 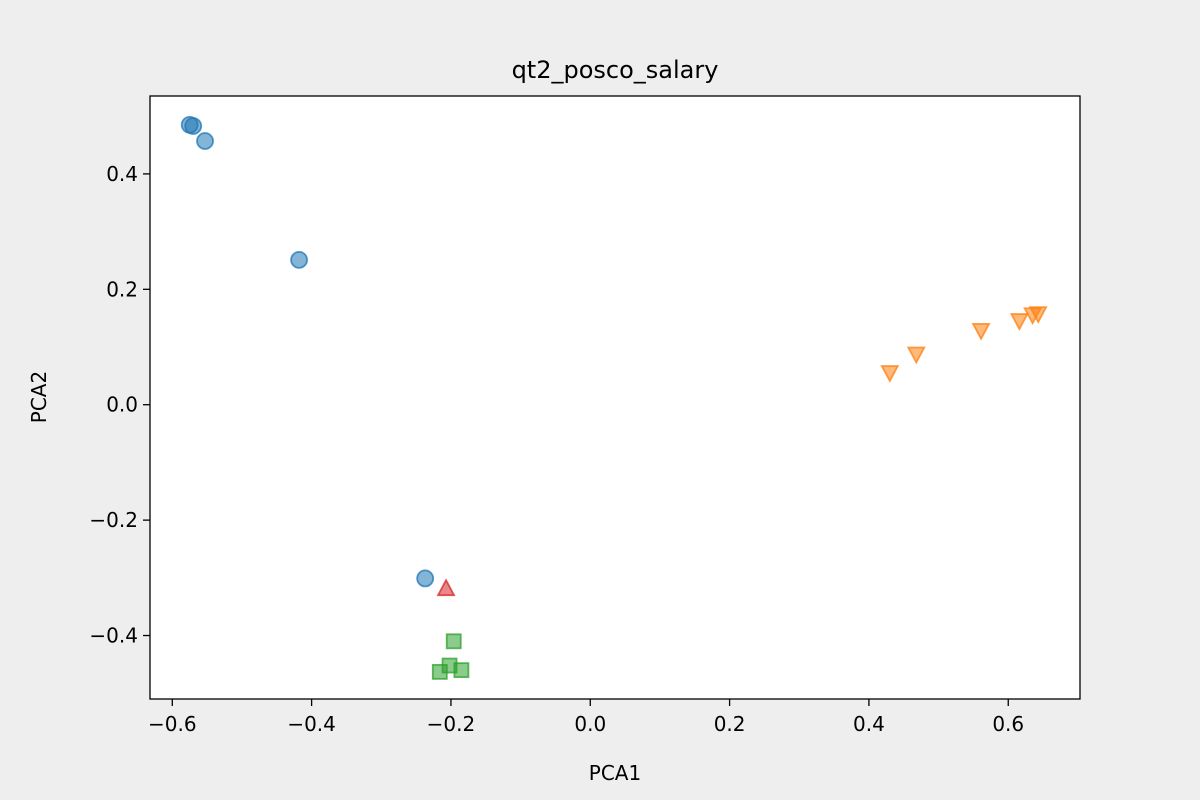 What do you see at coordinates (113, 636) in the screenshot?
I see `y-tick-label: −0.4` at bounding box center [113, 636].